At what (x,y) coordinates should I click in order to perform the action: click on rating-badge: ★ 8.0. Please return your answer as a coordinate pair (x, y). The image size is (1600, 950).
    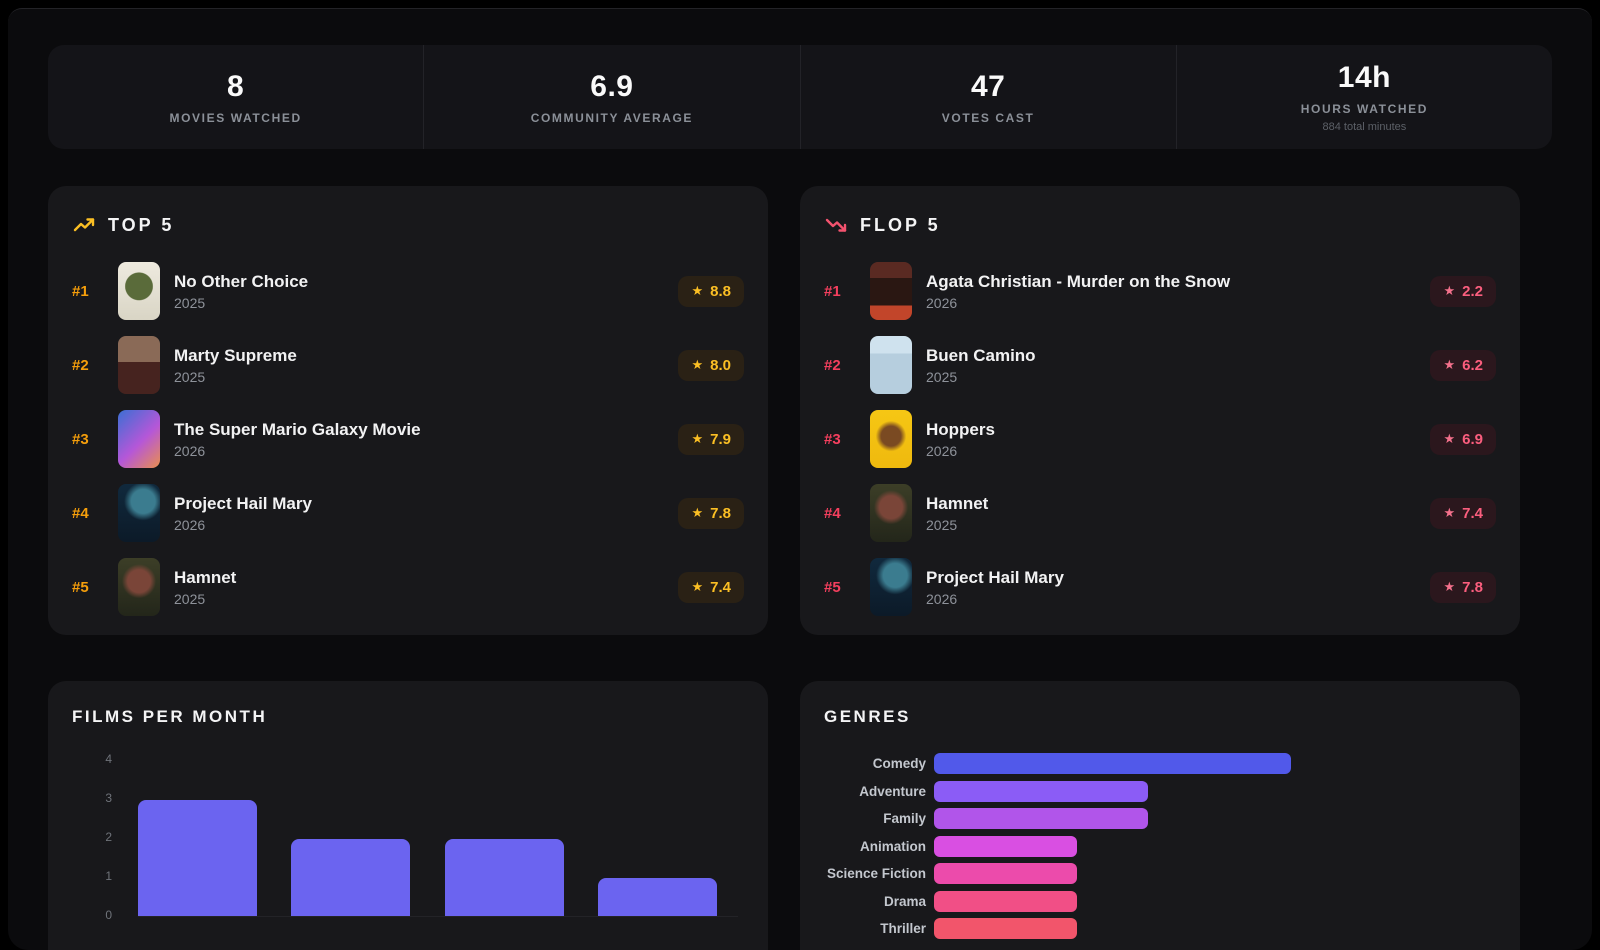
    Looking at the image, I should click on (711, 365).